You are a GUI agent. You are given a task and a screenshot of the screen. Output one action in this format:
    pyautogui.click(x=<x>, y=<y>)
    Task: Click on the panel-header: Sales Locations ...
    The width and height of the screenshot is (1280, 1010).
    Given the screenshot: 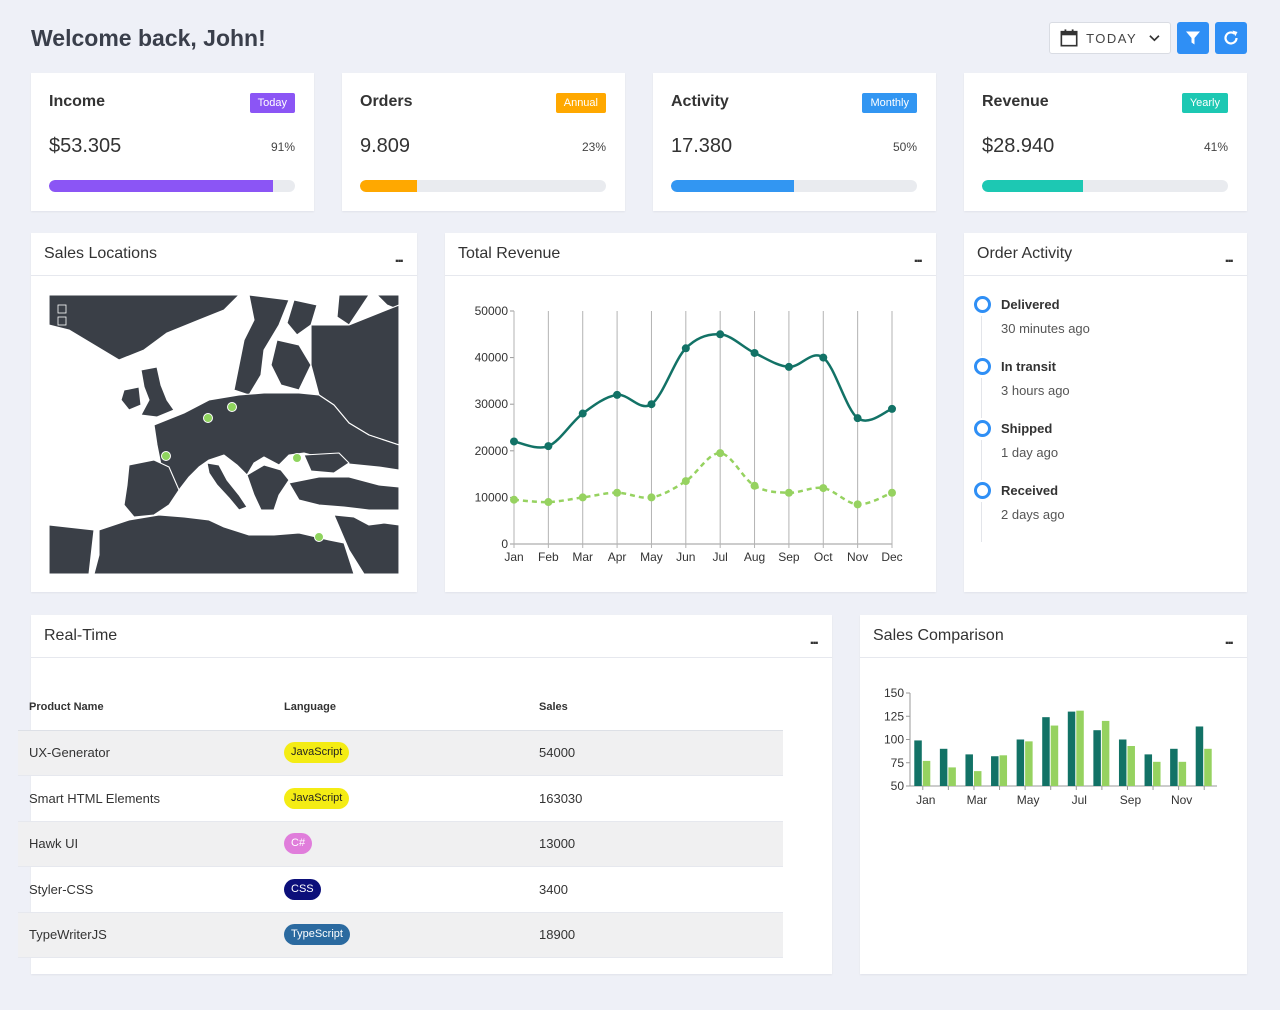 What is the action you would take?
    pyautogui.click(x=224, y=254)
    